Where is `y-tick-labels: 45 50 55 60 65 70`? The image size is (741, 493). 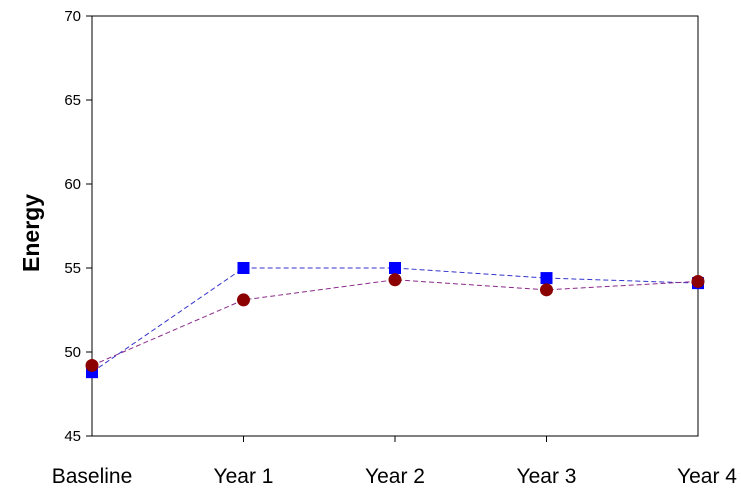
y-tick-labels: 45 50 55 60 65 70 is located at coordinates (72, 226).